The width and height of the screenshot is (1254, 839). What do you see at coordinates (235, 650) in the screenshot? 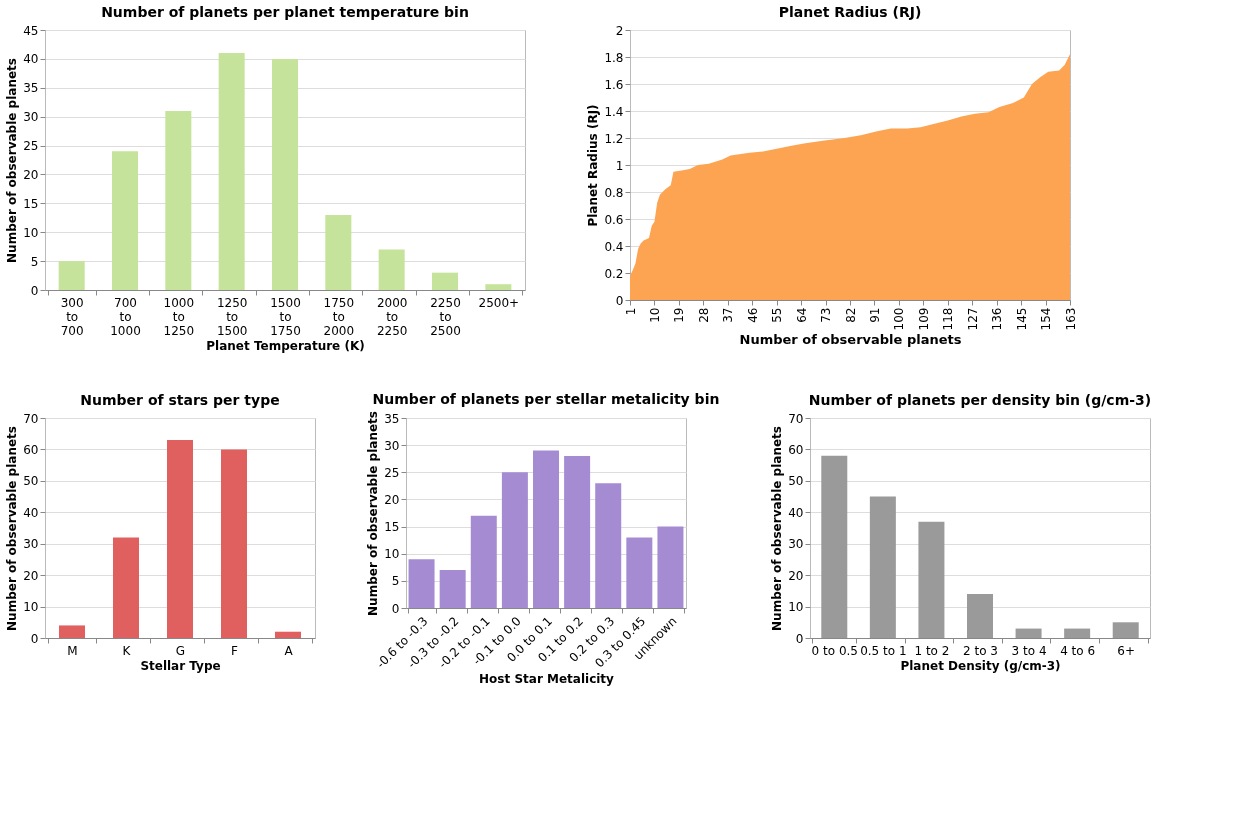
I see `x-tick-label: F` at bounding box center [235, 650].